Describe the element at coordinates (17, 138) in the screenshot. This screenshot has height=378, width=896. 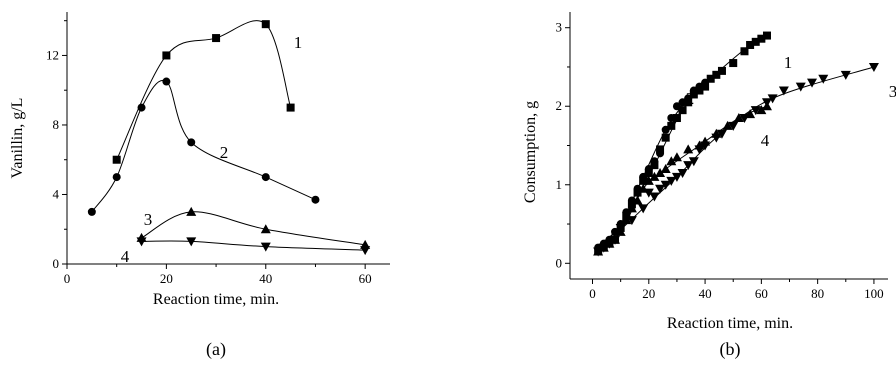
I see `y-axis-label: Vanillin, g/L` at that location.